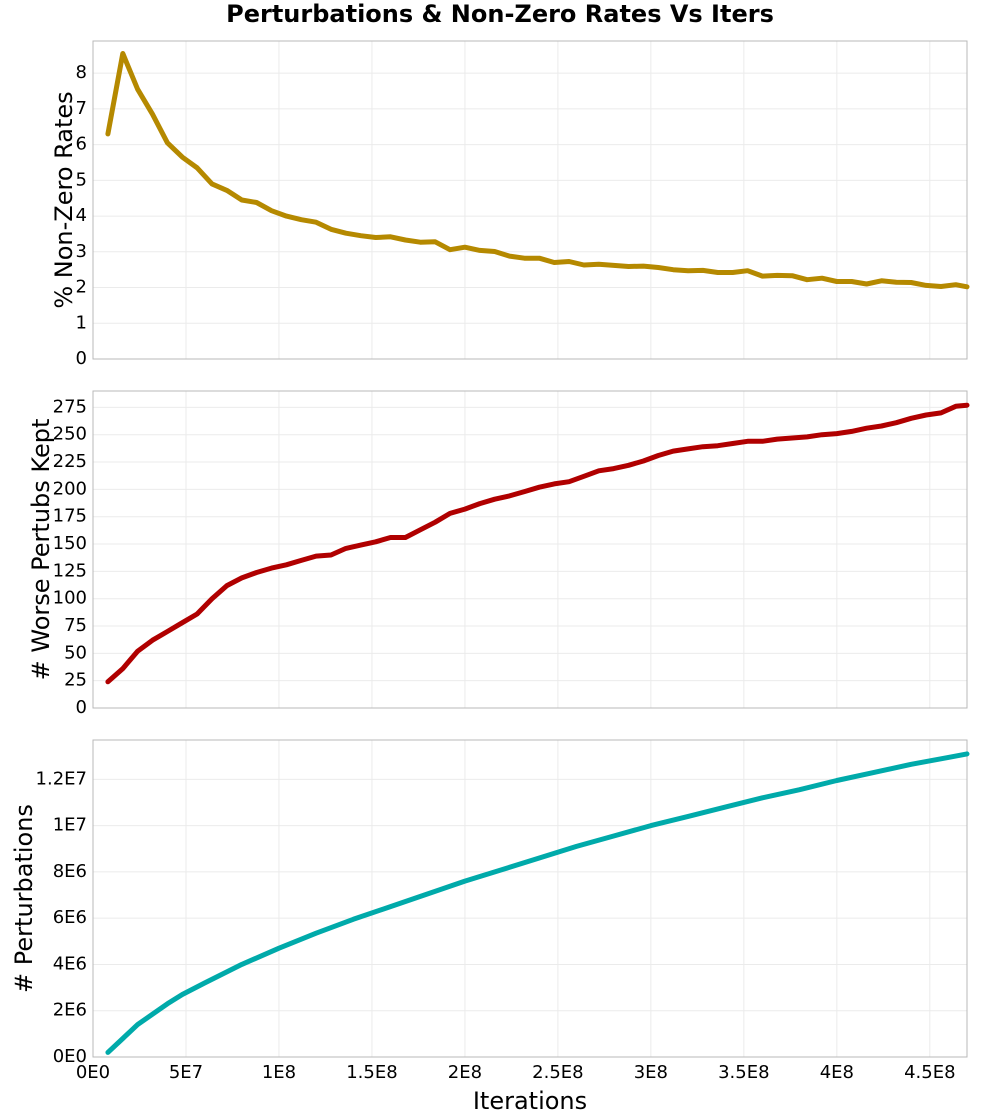  Describe the element at coordinates (70, 406) in the screenshot. I see `y-tick-label: 275` at that location.